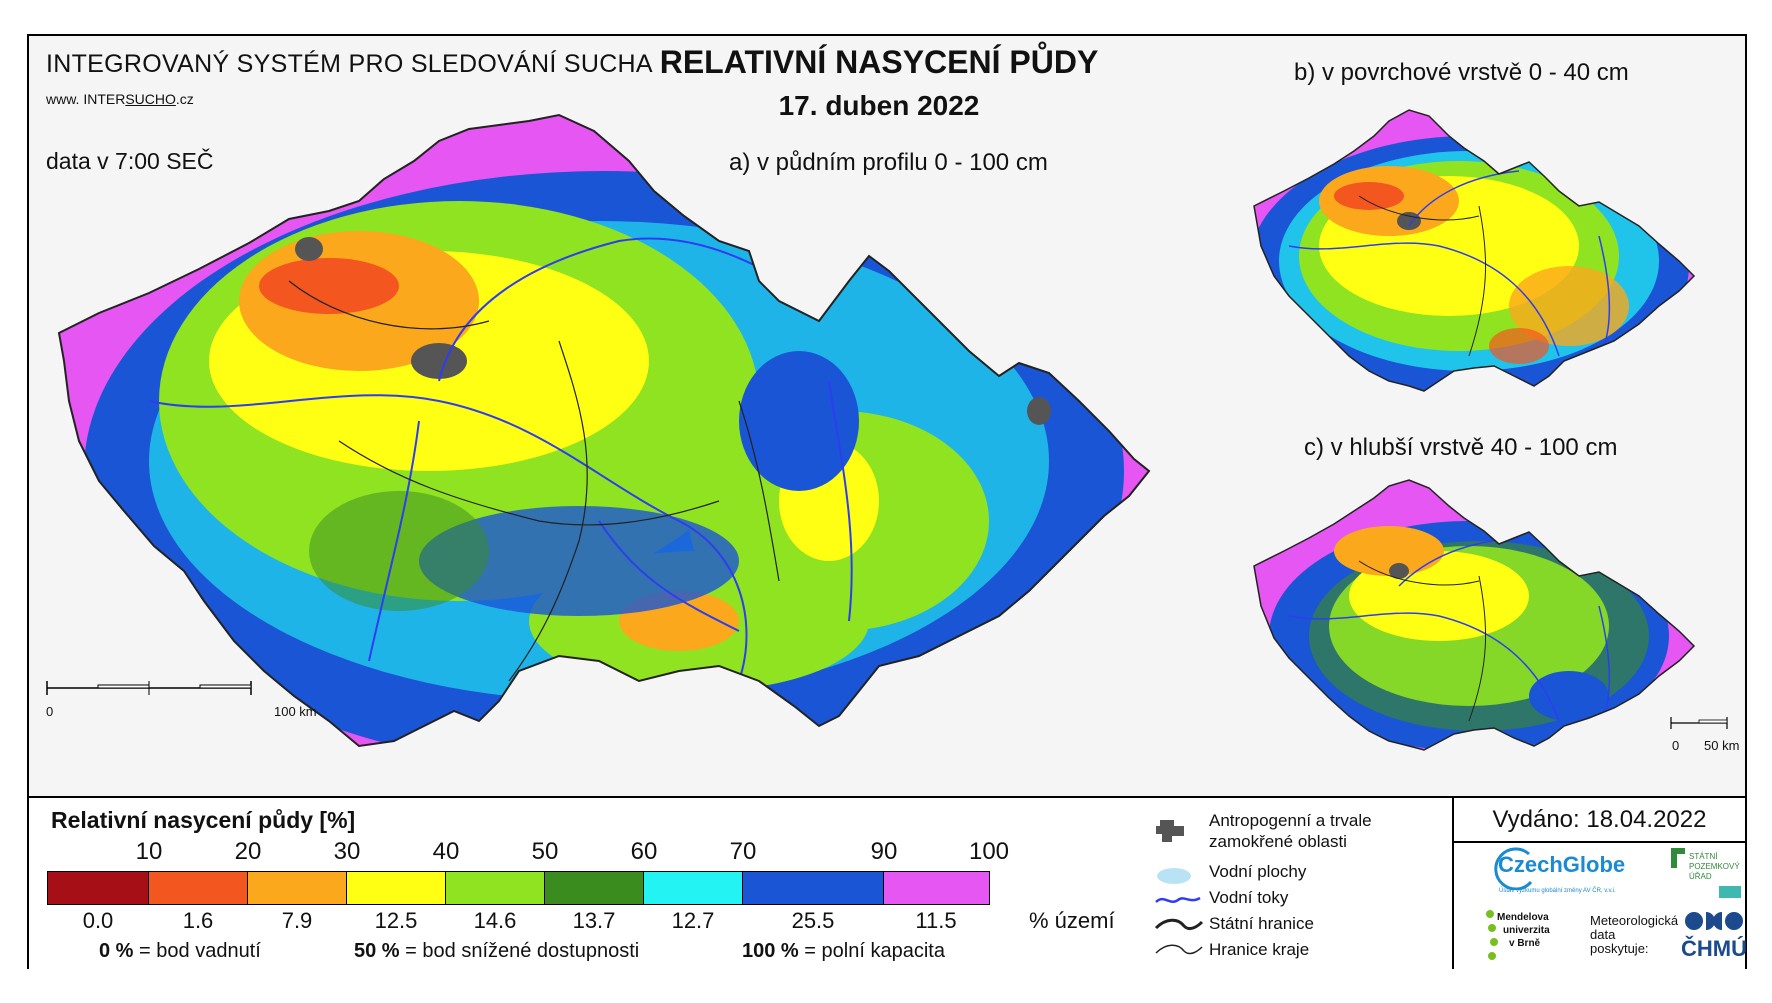 The width and height of the screenshot is (1772, 1003). Describe the element at coordinates (879, 62) in the screenshot. I see `page-title: RELATIVNÍ NASYCENÍ PŮDY` at that location.